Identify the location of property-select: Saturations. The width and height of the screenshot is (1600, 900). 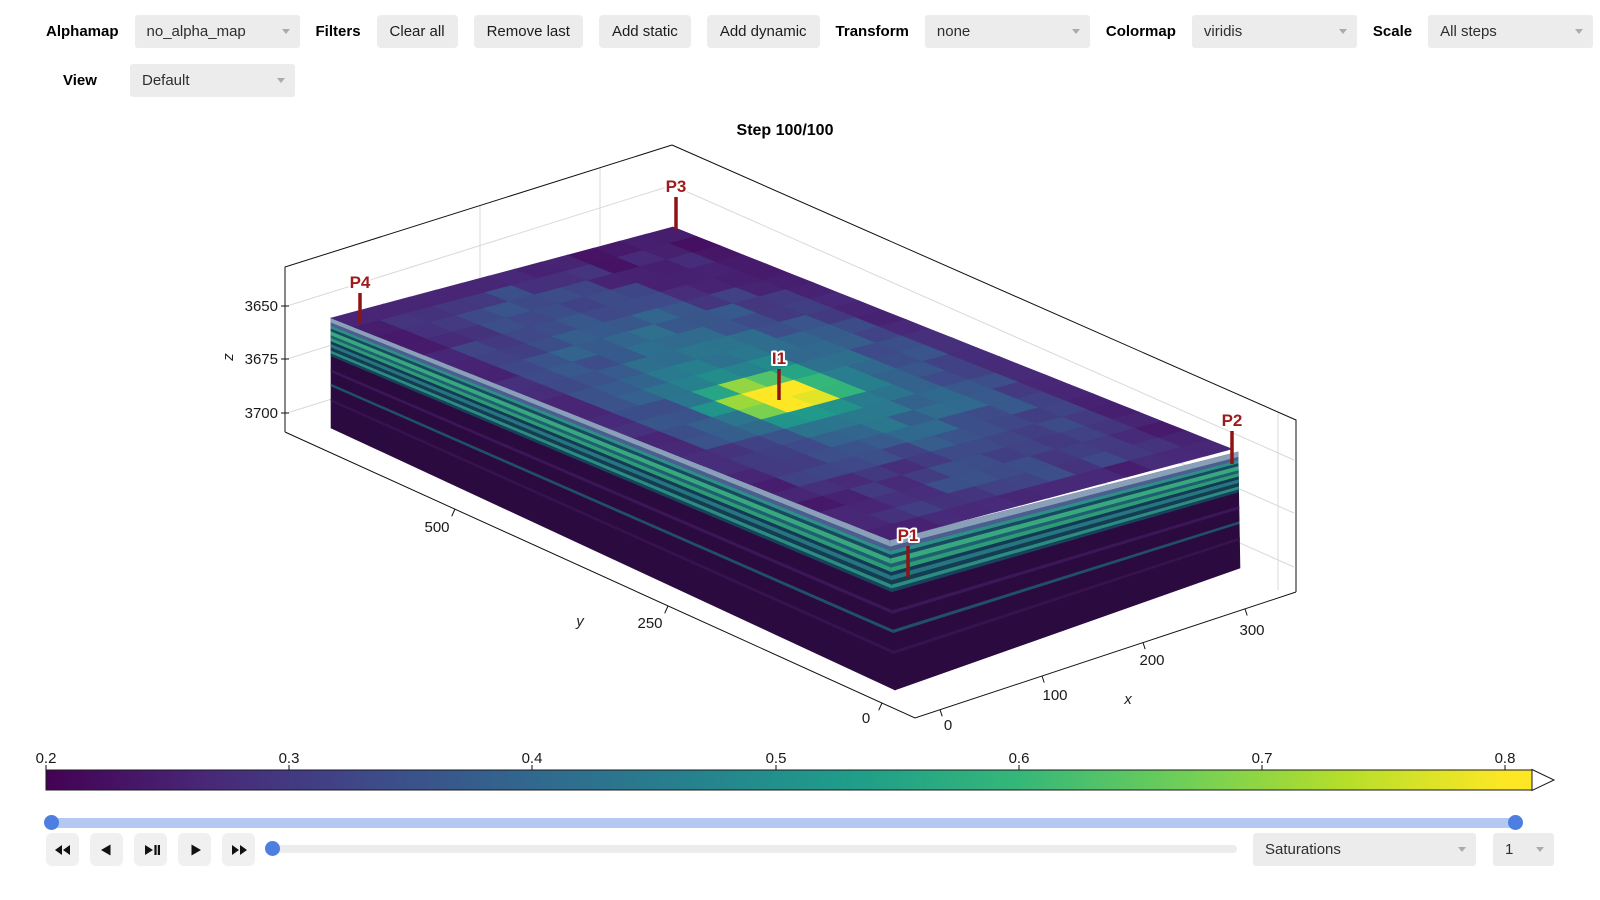
(1364, 849).